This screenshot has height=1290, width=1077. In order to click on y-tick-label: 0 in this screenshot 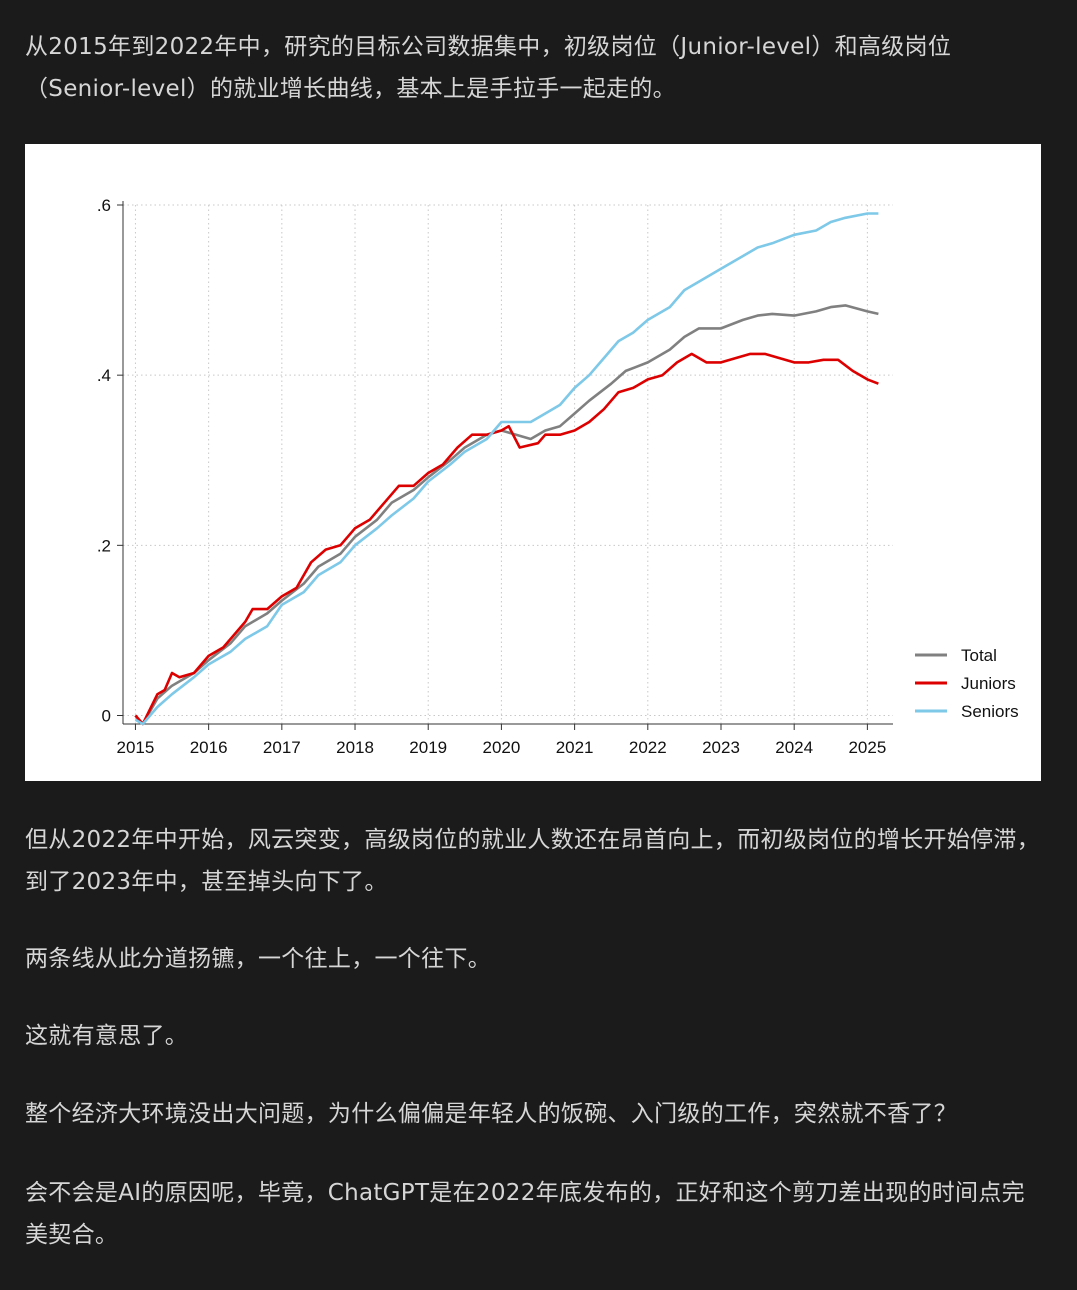, I will do `click(106, 715)`.